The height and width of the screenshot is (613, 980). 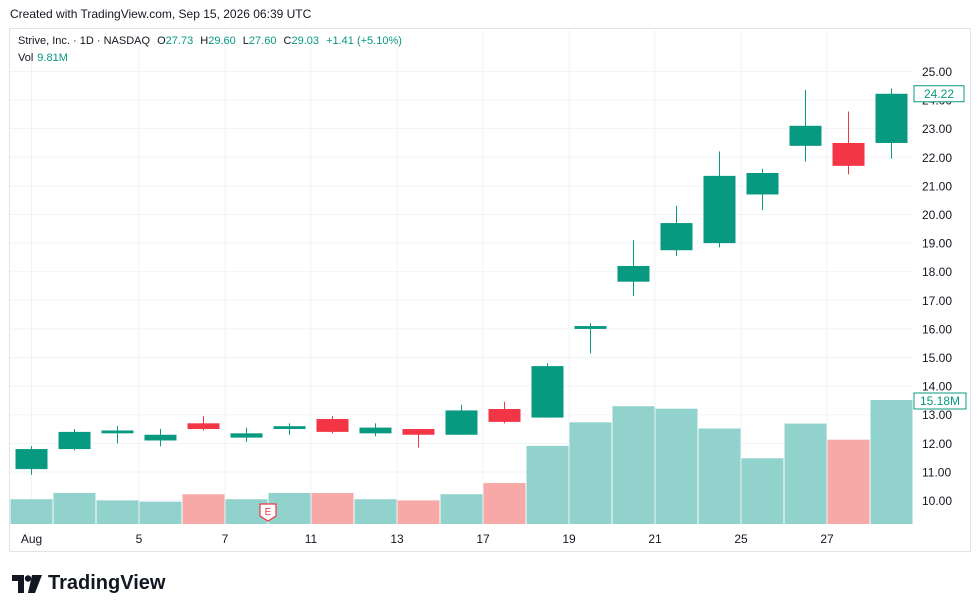 I want to click on x-tick-label: Aug, so click(x=31, y=539).